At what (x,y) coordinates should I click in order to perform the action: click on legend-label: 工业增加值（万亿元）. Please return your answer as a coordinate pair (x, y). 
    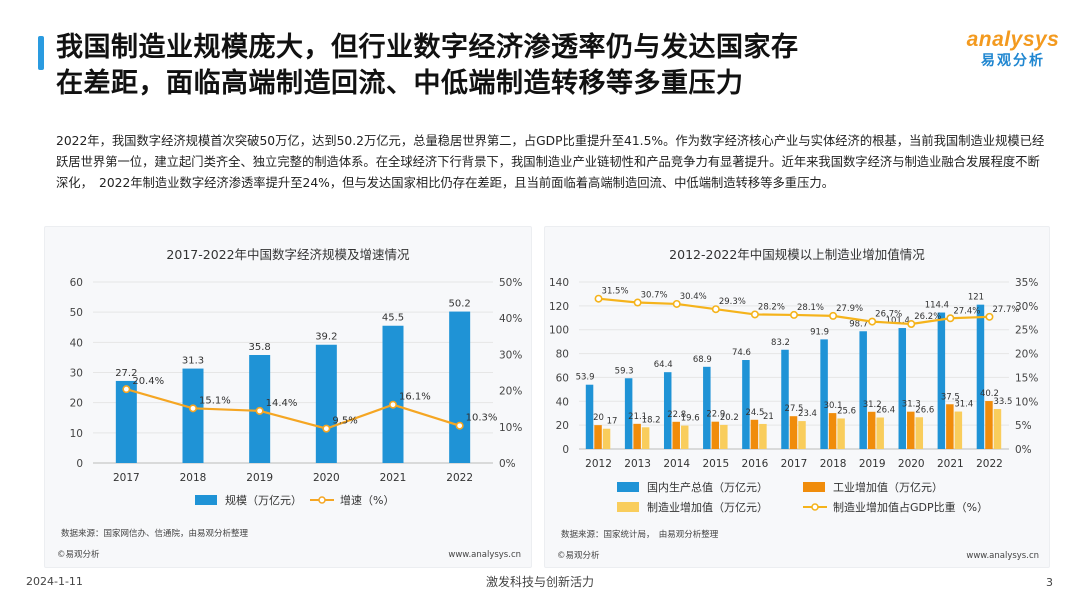
    Looking at the image, I should click on (888, 487).